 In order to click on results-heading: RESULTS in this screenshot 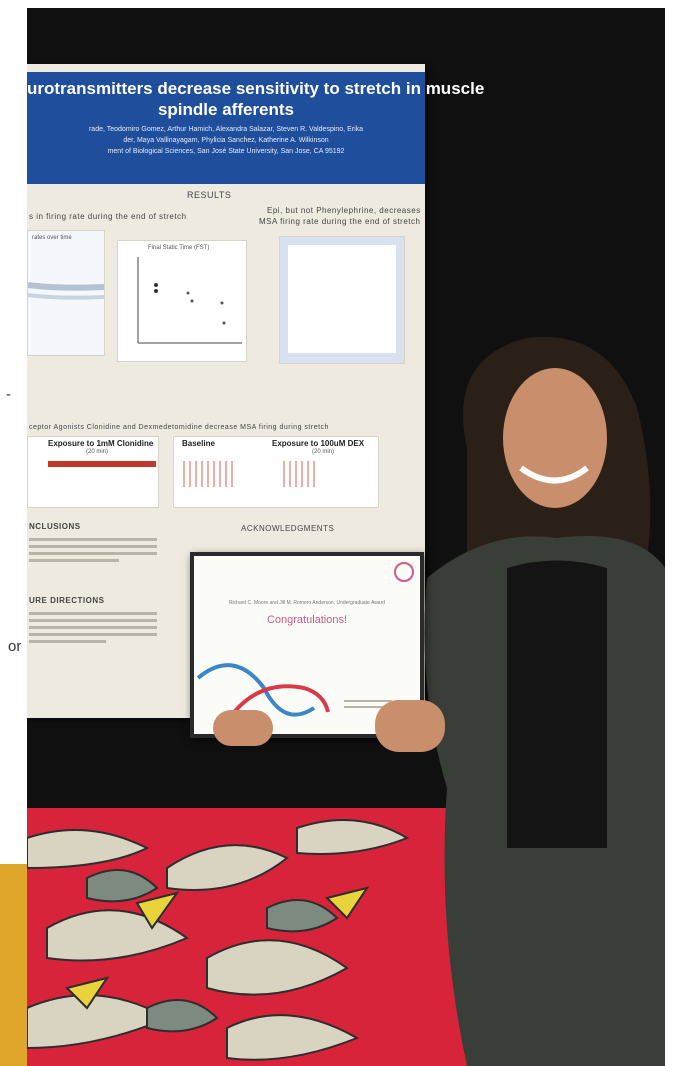, I will do `click(209, 195)`.